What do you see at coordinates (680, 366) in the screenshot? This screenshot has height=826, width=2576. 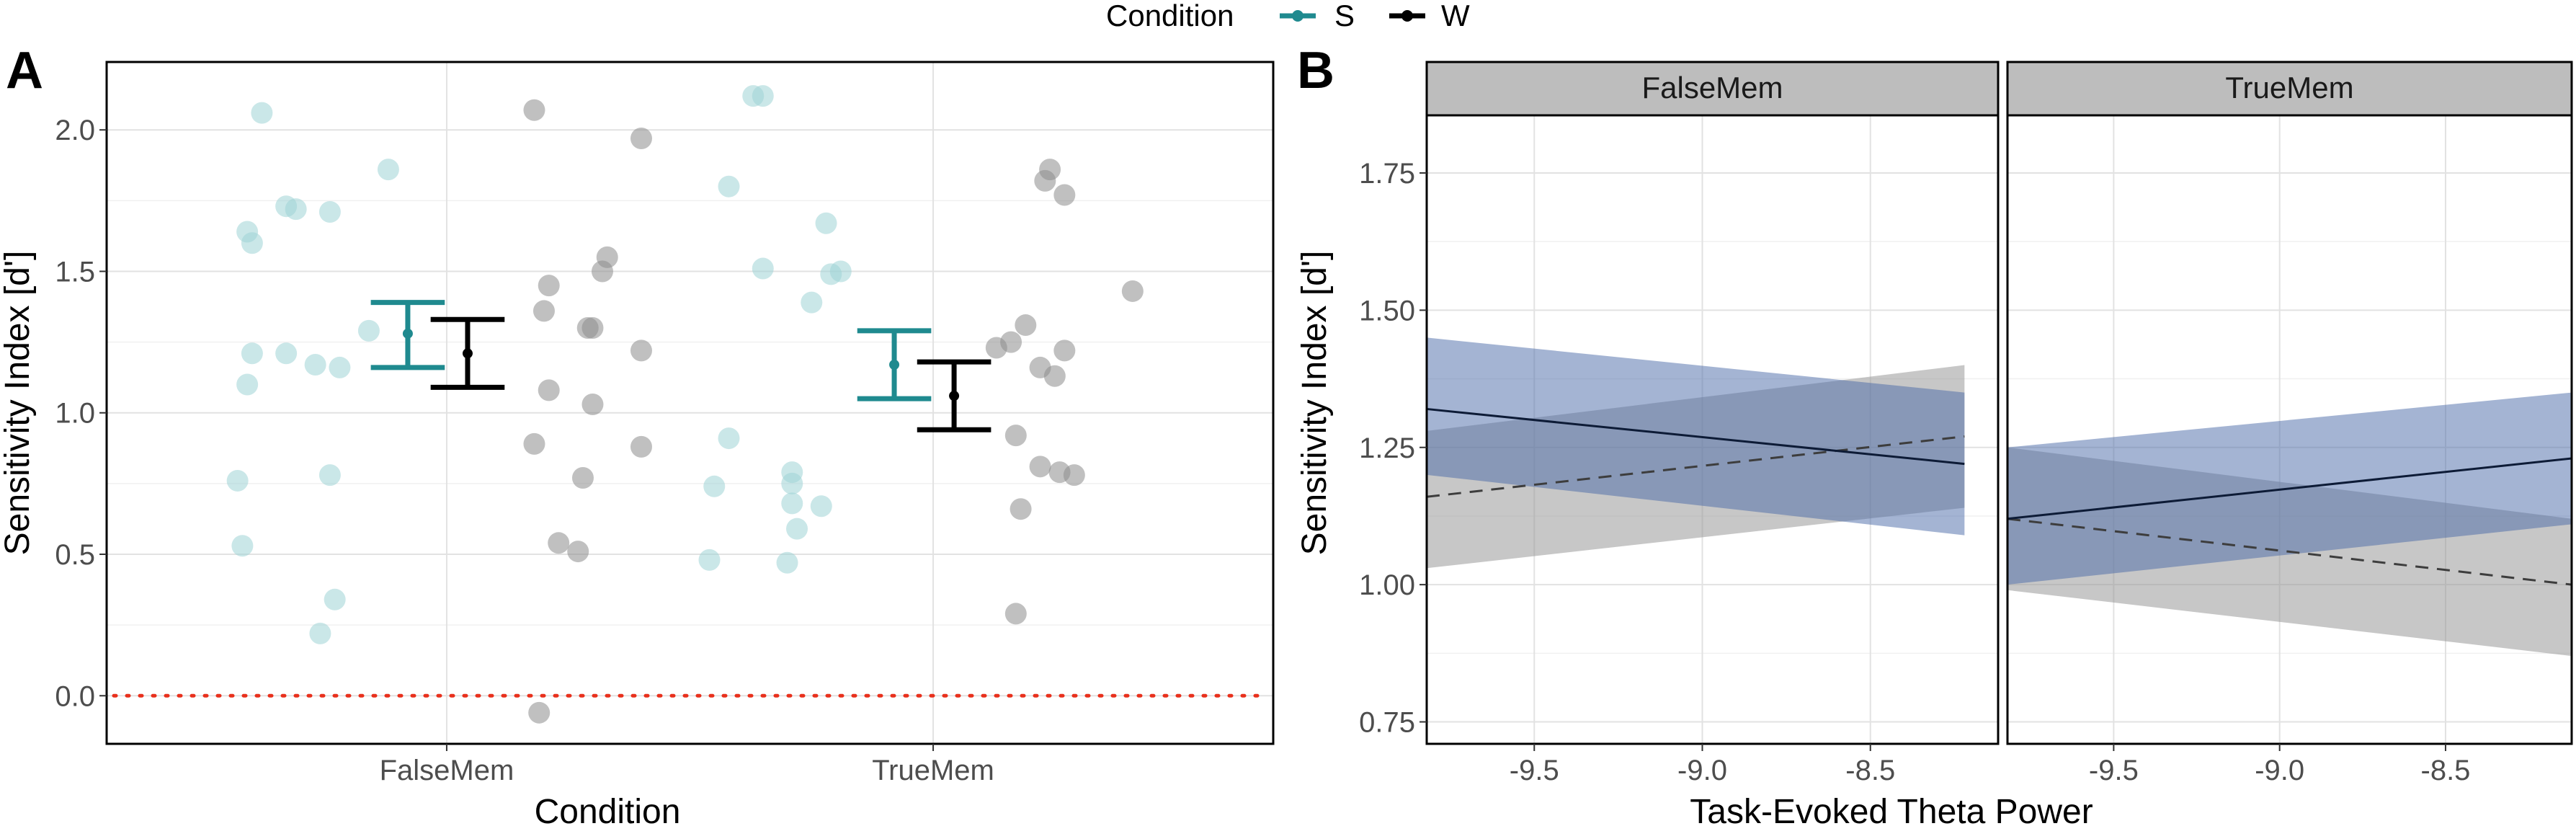 I see `panel-a-summary` at bounding box center [680, 366].